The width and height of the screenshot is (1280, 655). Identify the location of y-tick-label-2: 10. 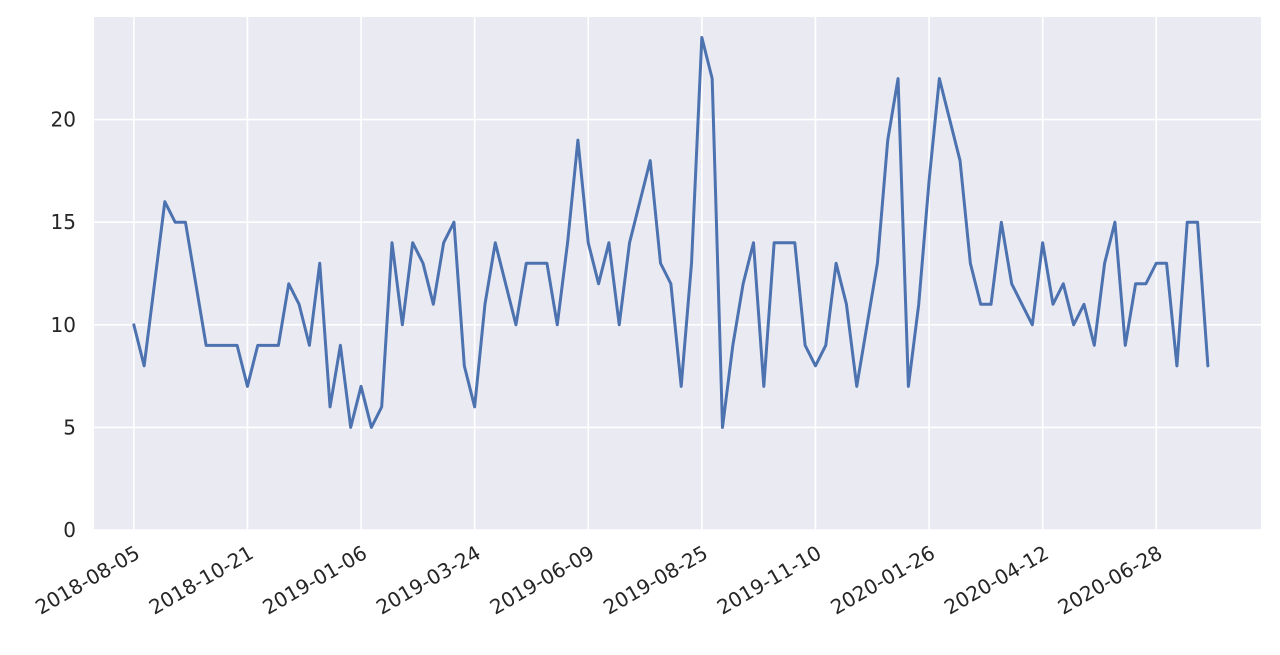
(63, 325).